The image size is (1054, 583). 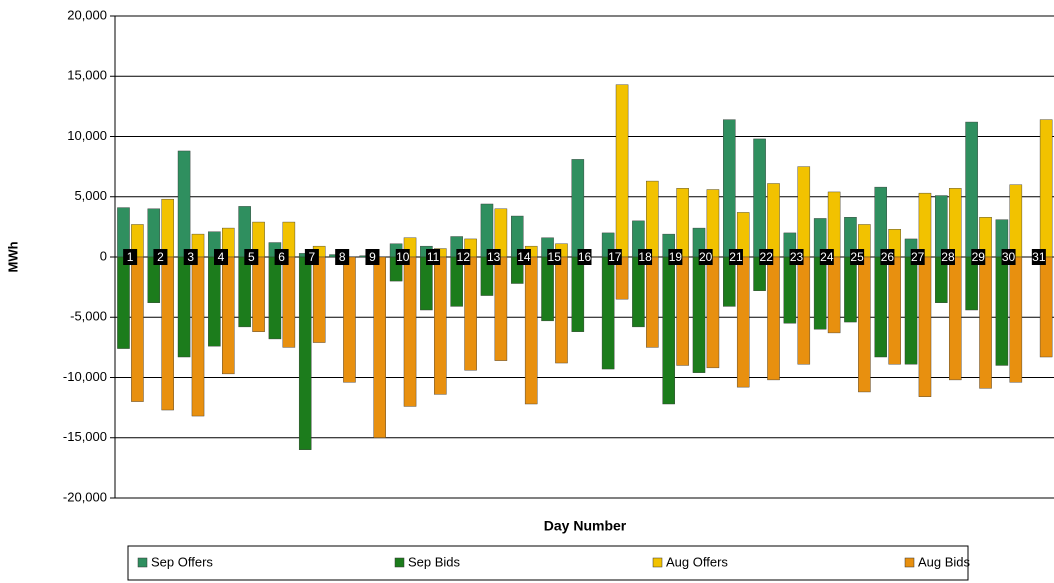 I want to click on x-tick-label: 4, so click(x=221, y=257).